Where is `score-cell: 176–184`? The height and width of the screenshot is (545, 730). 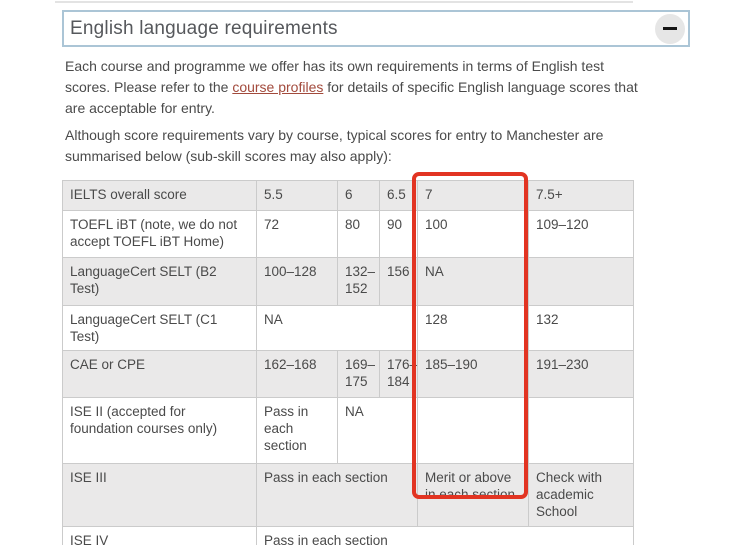 score-cell: 176–184 is located at coordinates (398, 374).